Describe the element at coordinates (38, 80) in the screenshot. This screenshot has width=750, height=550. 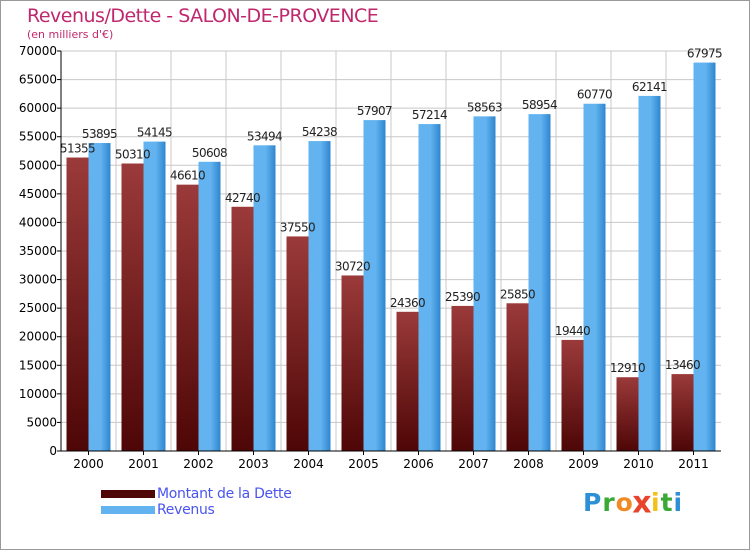
I see `y-tick-label: 65000` at that location.